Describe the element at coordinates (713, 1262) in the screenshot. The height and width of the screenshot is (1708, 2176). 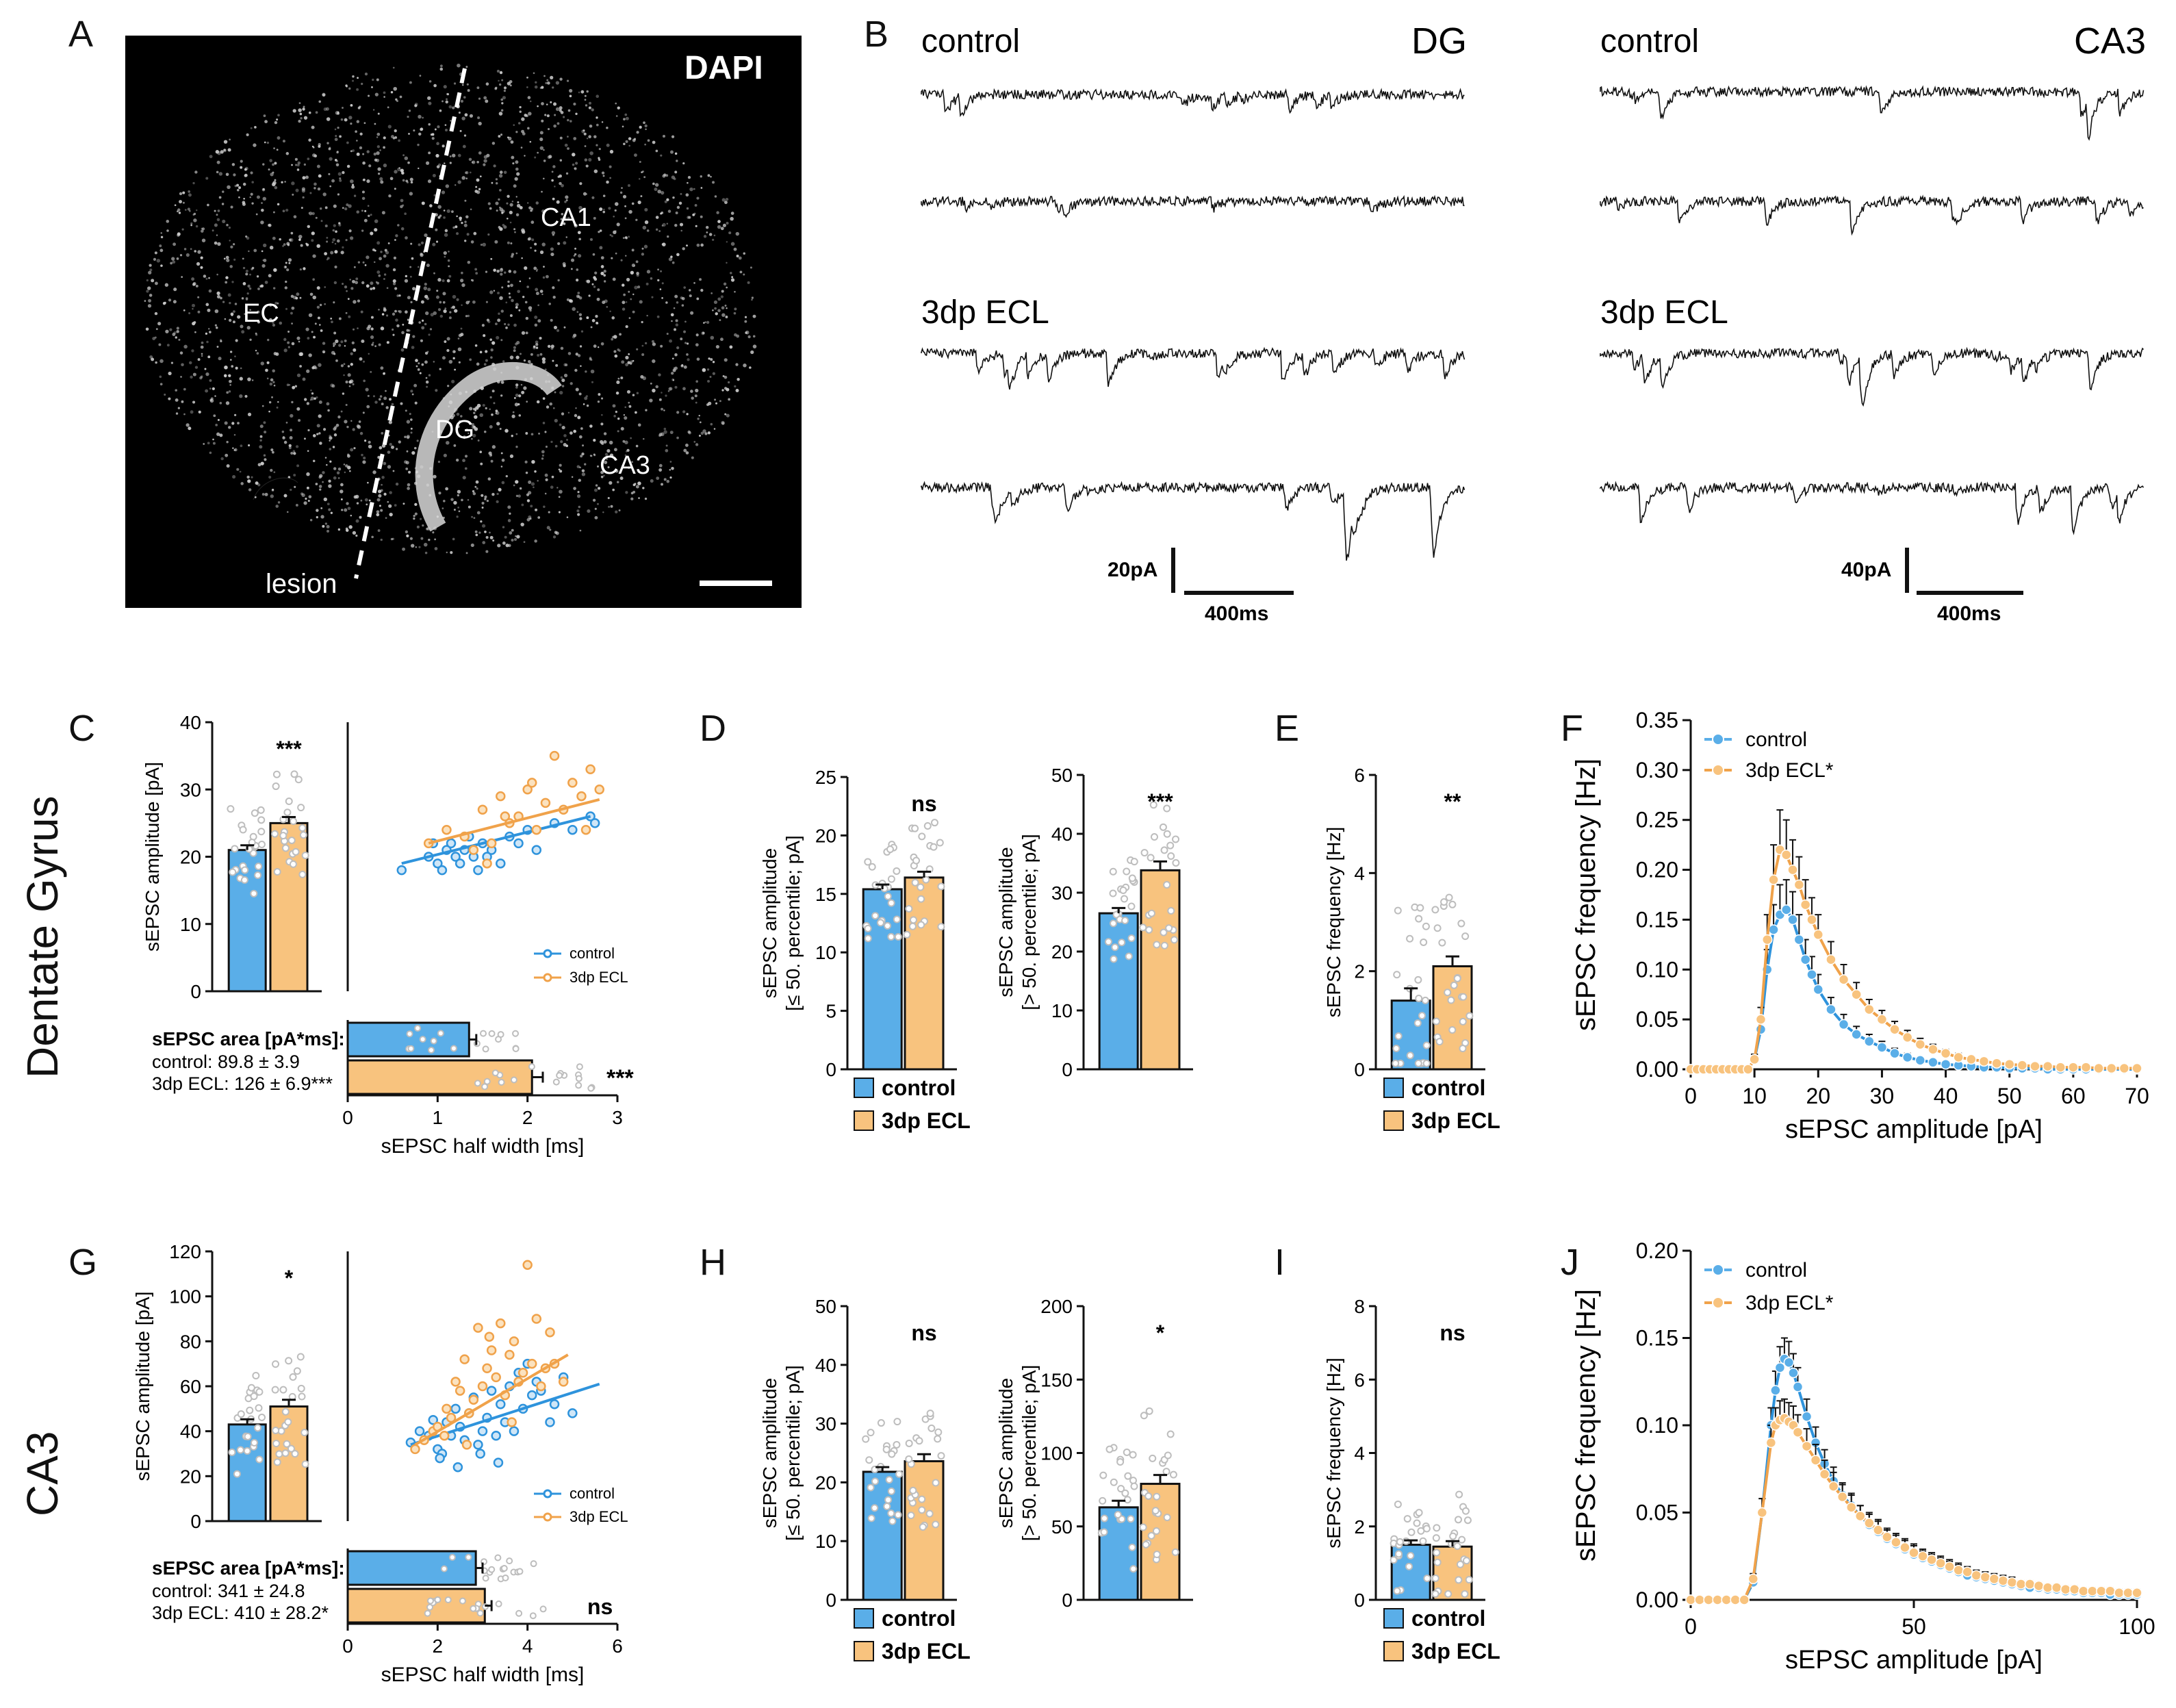
I see `panel-letter-h: H` at that location.